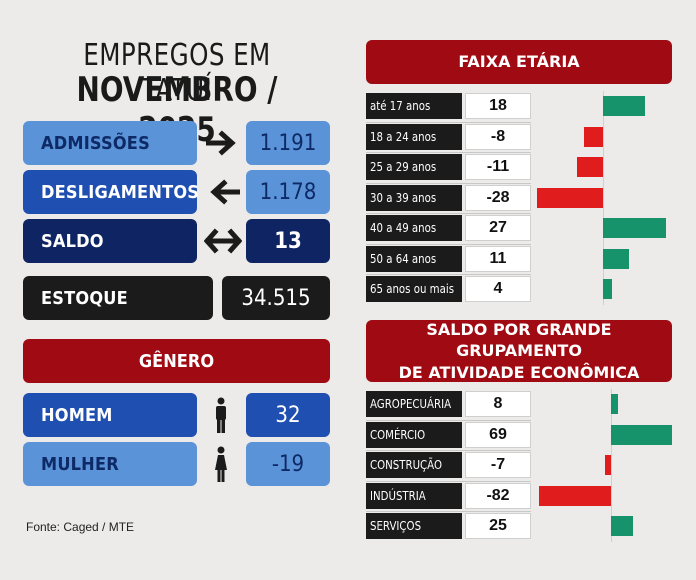  What do you see at coordinates (414, 136) in the screenshot?
I see `category-label: 18 a 24 anos` at bounding box center [414, 136].